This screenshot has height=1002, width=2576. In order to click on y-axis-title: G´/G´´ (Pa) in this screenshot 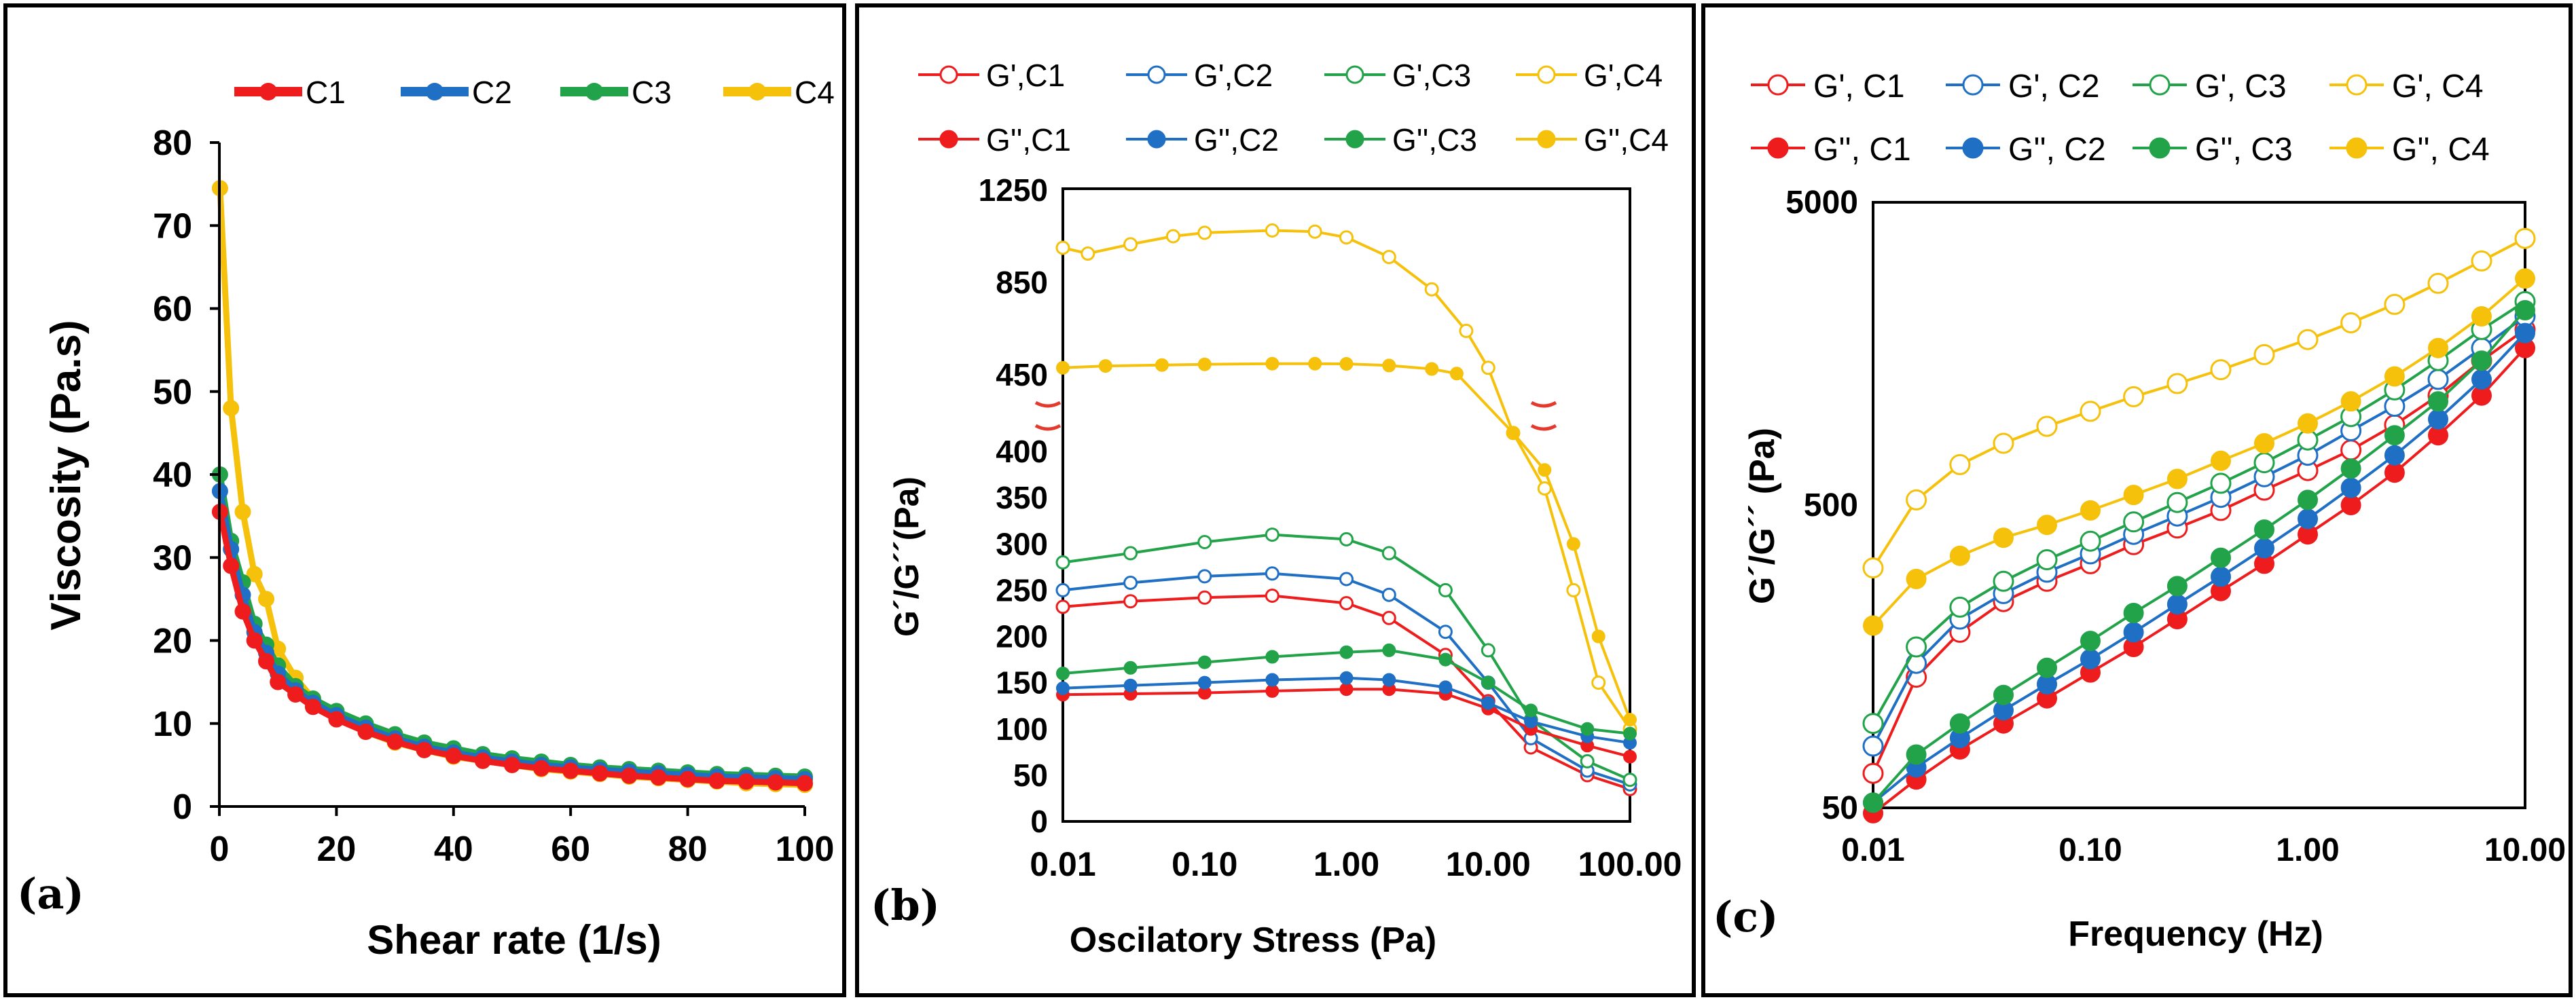, I will do `click(1762, 516)`.